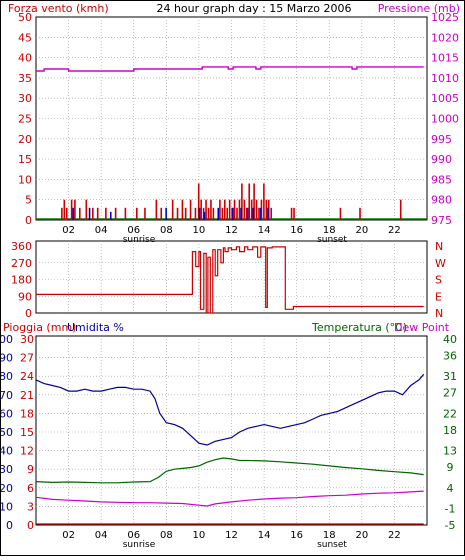  I want to click on rain-tick-18: 18, so click(27, 413).